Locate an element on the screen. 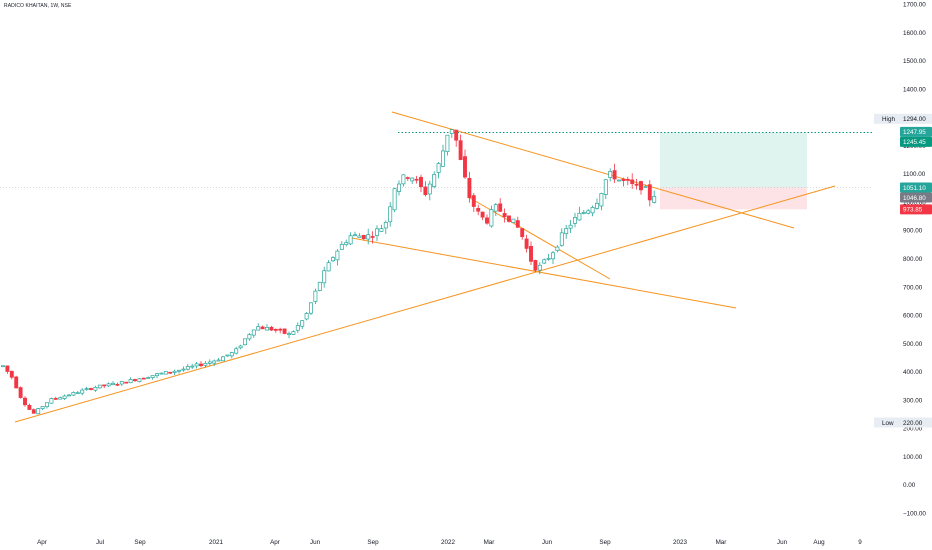  price-tick-label: 1500.00 is located at coordinates (914, 61).